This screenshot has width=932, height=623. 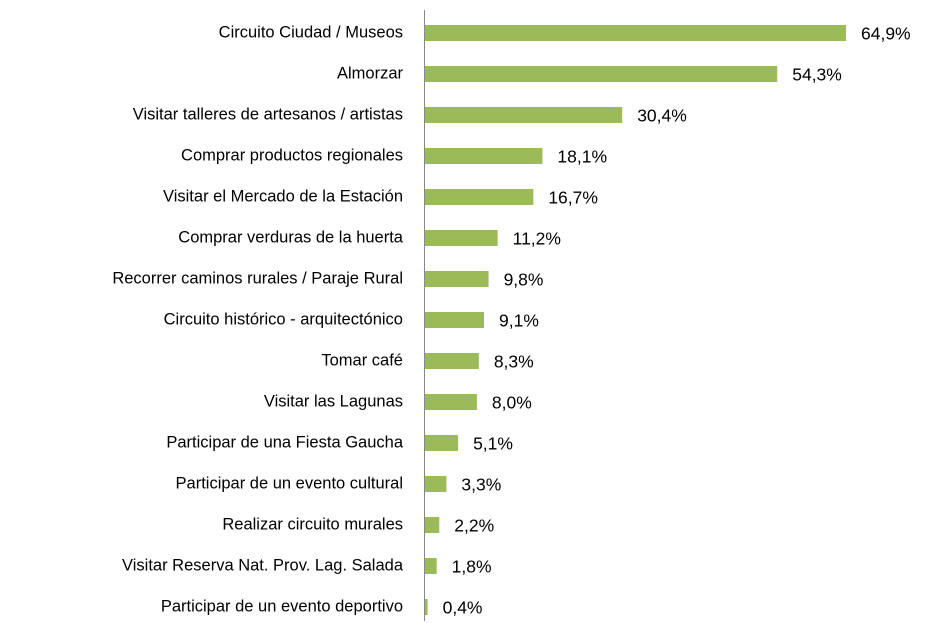 What do you see at coordinates (493, 444) in the screenshot?
I see `value-label: 5,1%` at bounding box center [493, 444].